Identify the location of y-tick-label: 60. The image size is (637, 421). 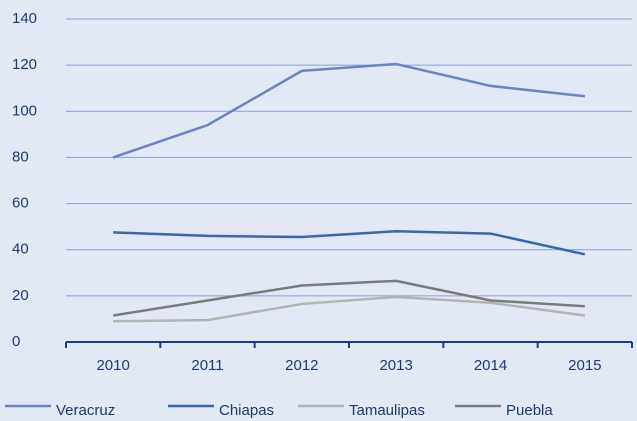
(20, 203).